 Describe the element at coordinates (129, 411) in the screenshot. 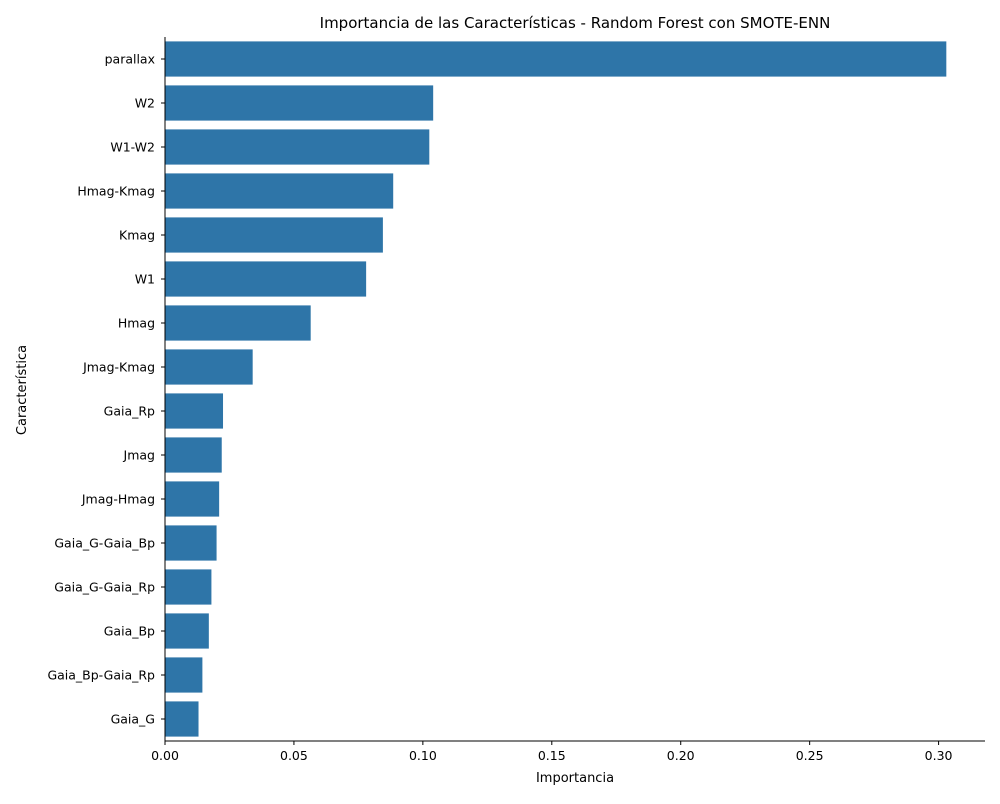

I see `y-tick-label: Gaia_Rp` at that location.